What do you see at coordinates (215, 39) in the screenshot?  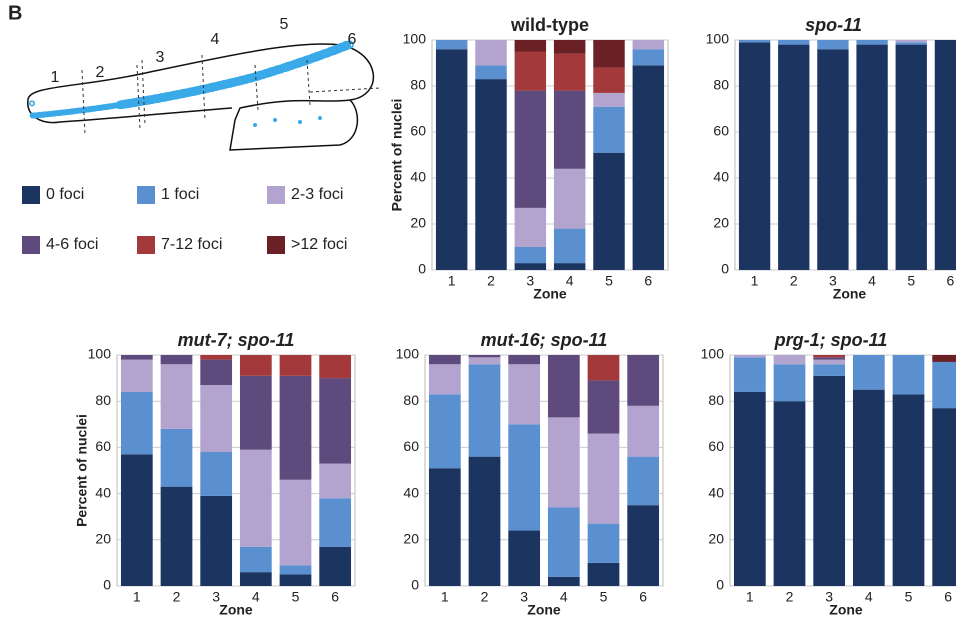 I see `zone-label: 4` at bounding box center [215, 39].